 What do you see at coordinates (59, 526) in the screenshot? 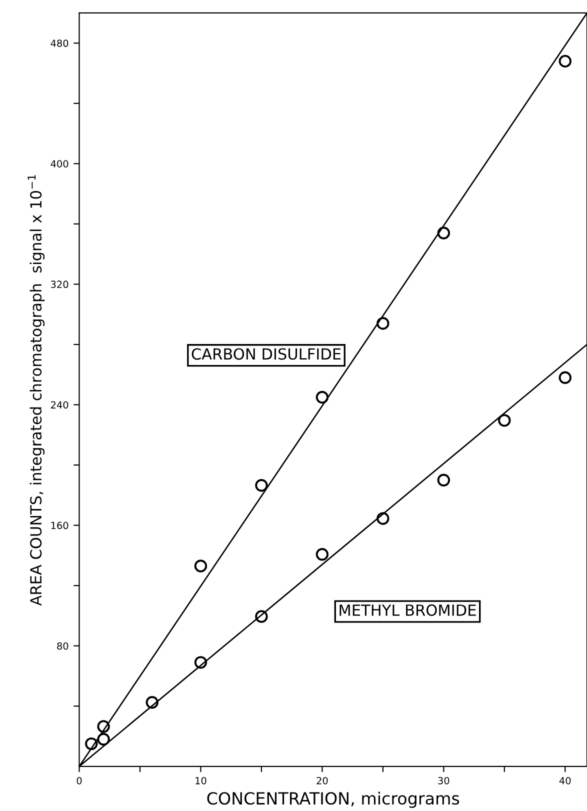
I see `y-tick-label: 160` at bounding box center [59, 526].